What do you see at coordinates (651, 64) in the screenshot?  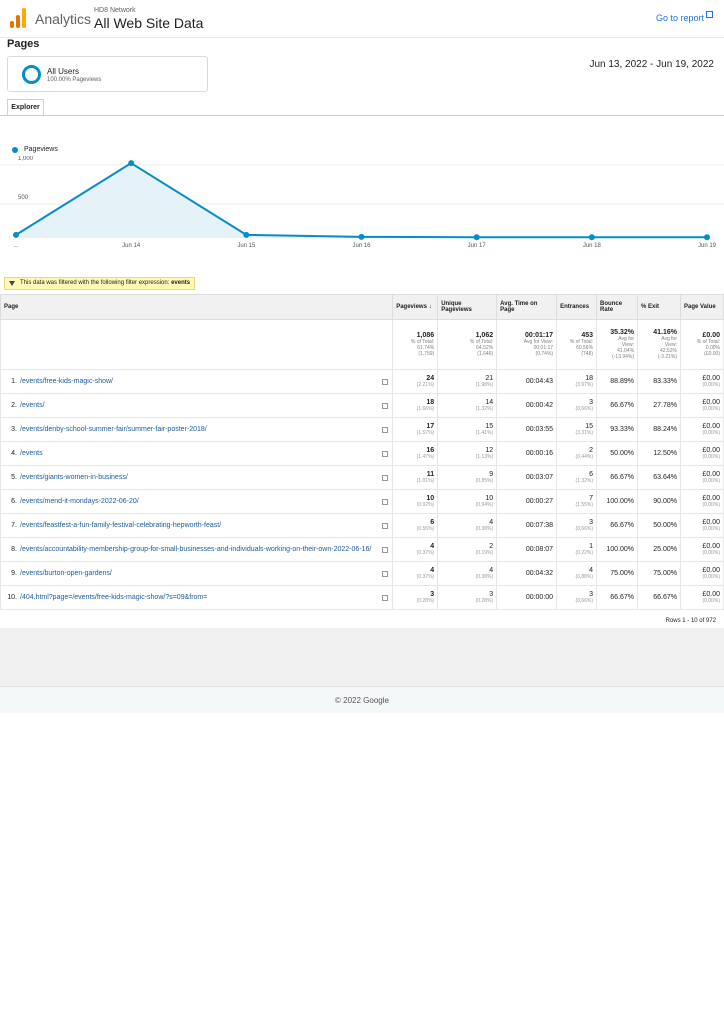 I see `date-range-picker: Jun 13, 2022 - Jun 19, 2022` at bounding box center [651, 64].